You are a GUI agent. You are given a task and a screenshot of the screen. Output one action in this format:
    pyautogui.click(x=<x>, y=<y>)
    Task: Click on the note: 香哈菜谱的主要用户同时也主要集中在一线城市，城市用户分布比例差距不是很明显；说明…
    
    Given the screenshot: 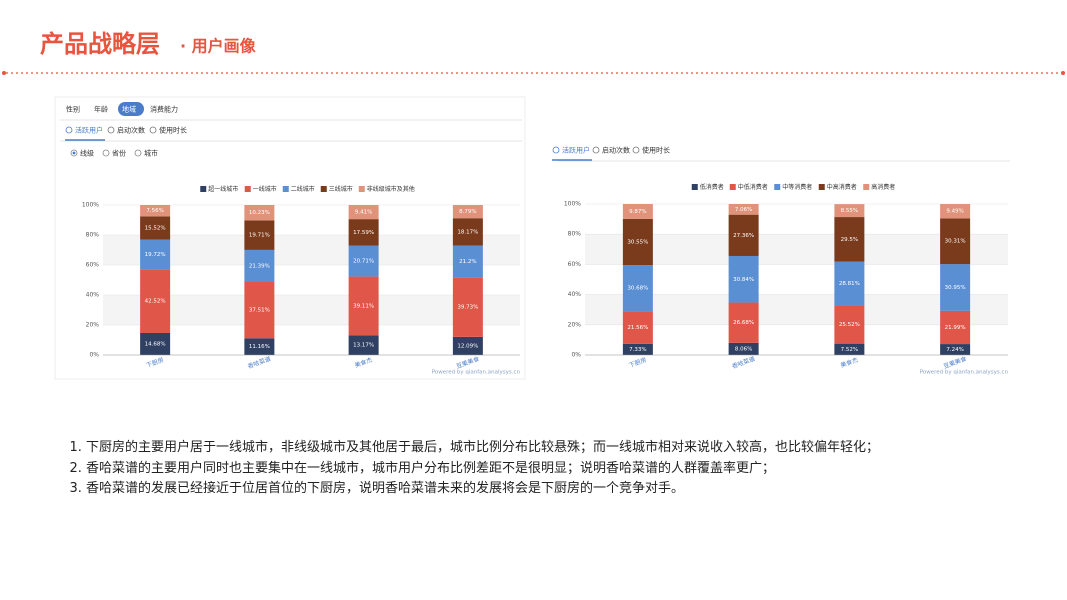 What is the action you would take?
    pyautogui.click(x=482, y=469)
    